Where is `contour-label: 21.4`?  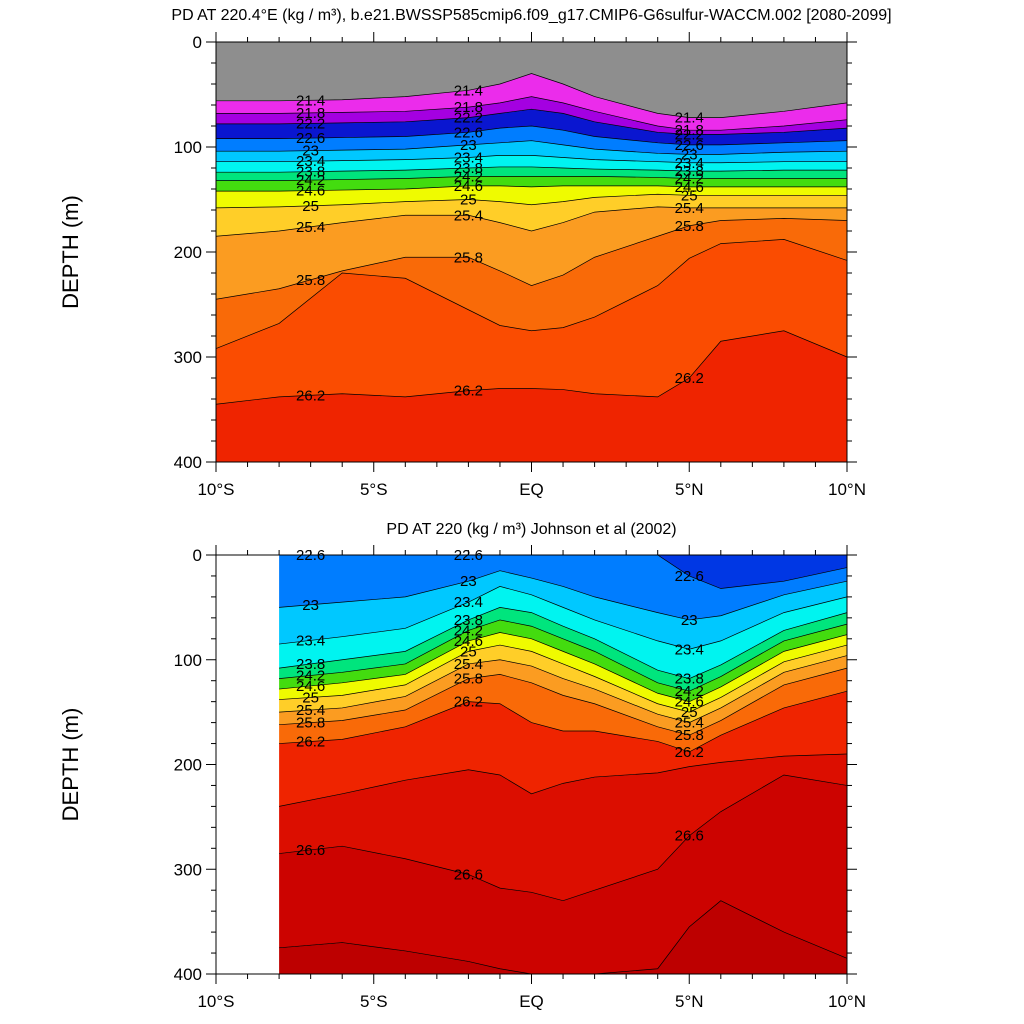
contour-label: 21.4 is located at coordinates (468, 90).